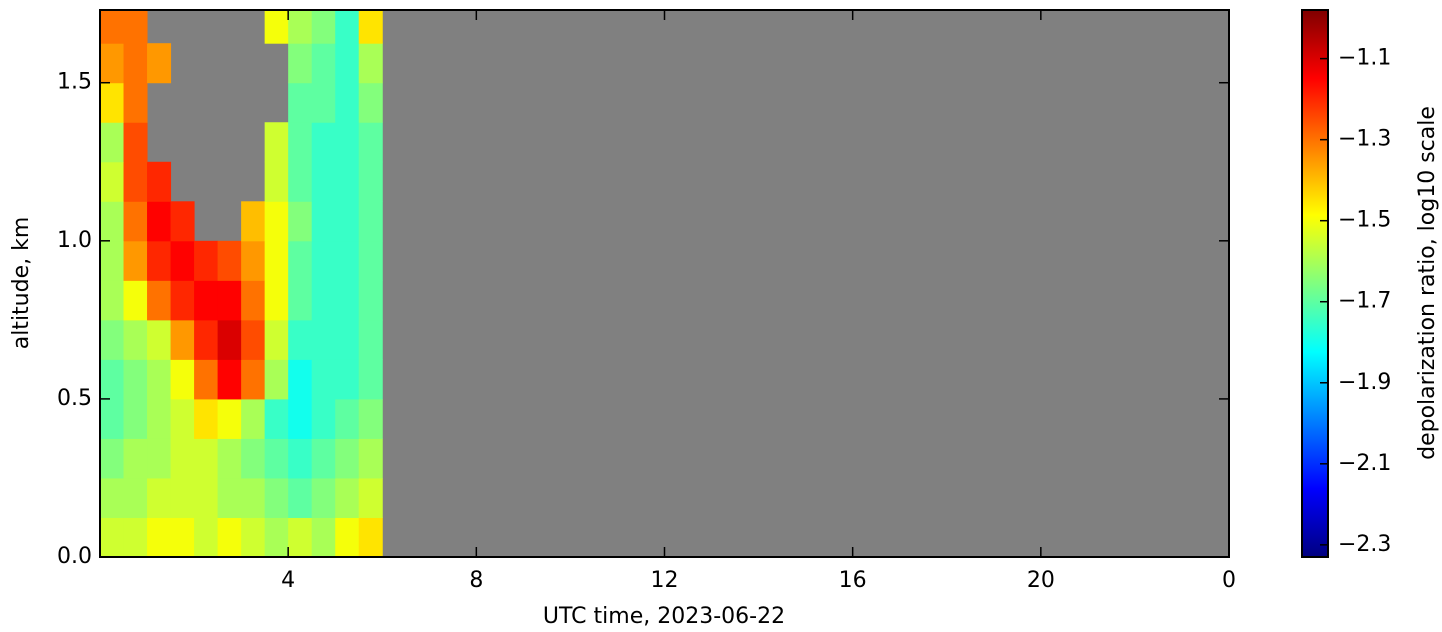 The height and width of the screenshot is (632, 1442). What do you see at coordinates (74, 240) in the screenshot?
I see `y-tick-label: 1.0` at bounding box center [74, 240].